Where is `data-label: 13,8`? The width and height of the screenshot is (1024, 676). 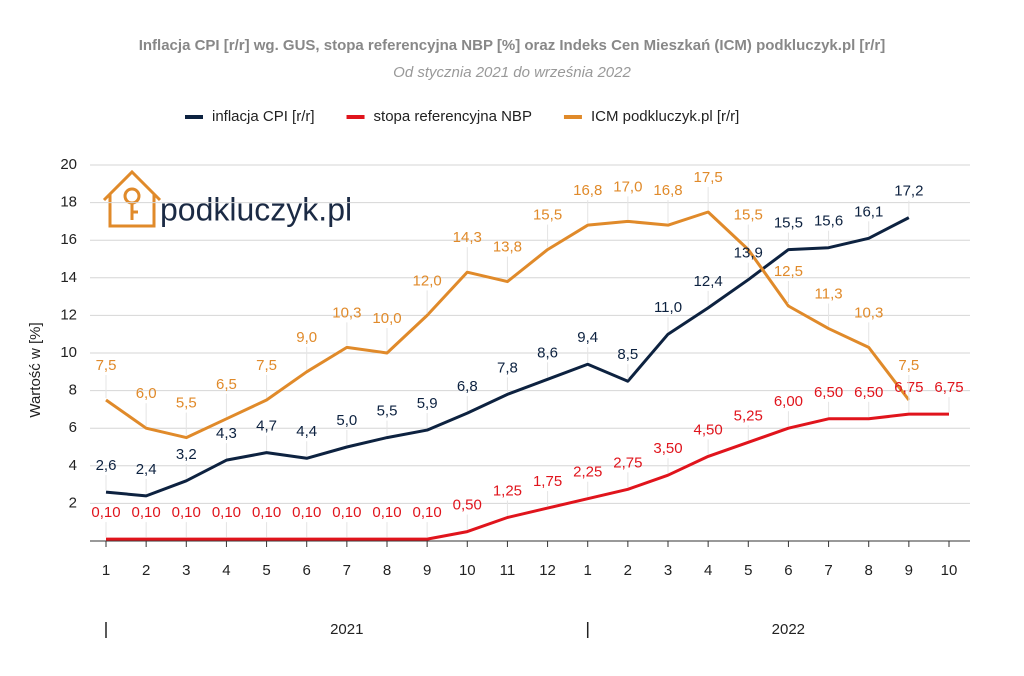
data-label: 13,8 is located at coordinates (507, 247).